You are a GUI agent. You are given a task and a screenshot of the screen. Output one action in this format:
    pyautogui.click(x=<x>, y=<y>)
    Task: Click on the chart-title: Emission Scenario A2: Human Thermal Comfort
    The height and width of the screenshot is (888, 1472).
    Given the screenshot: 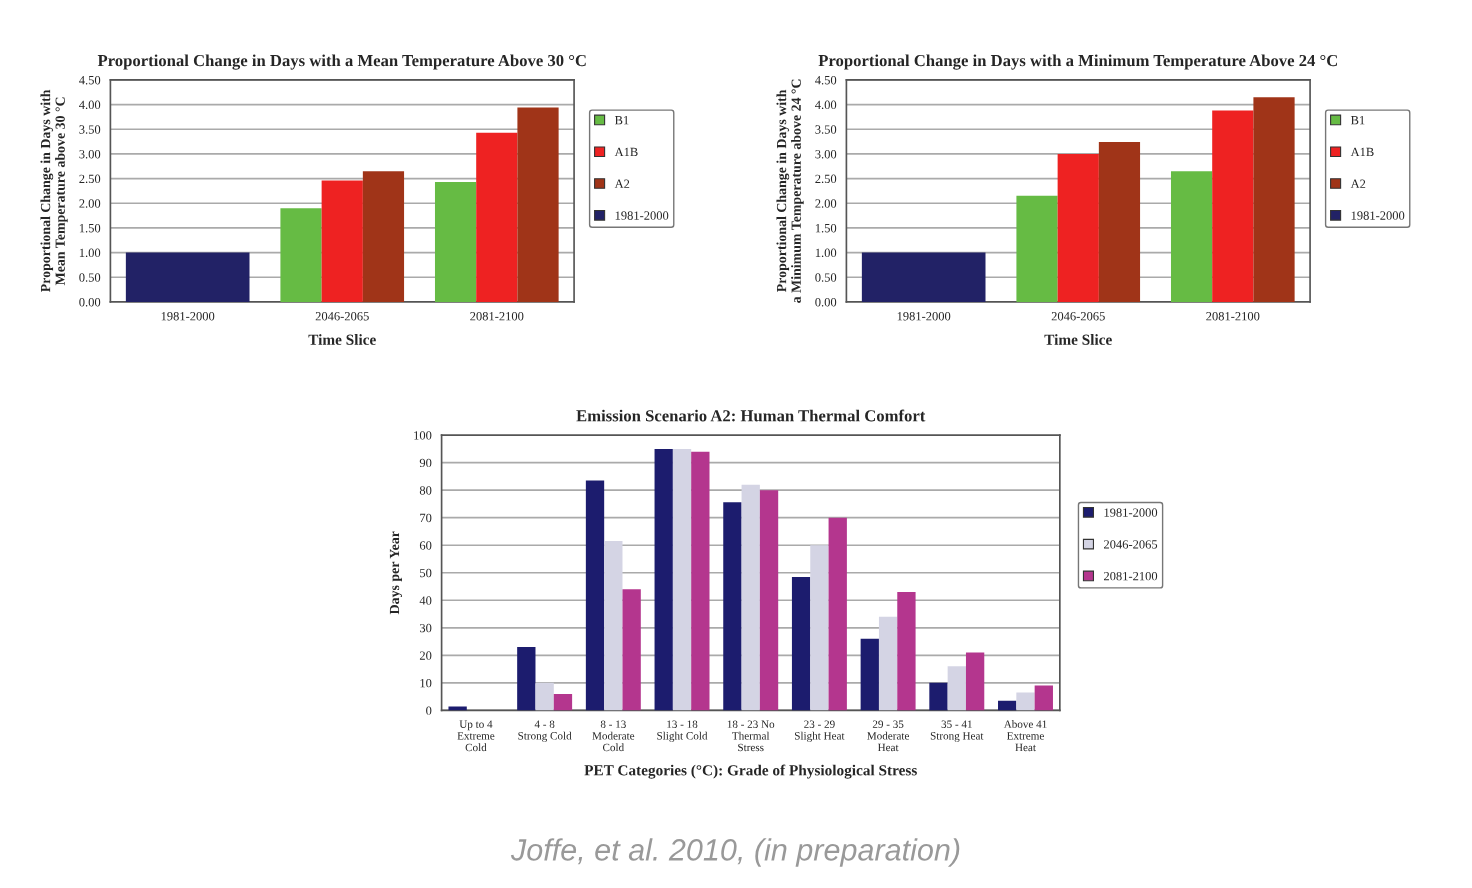 What is the action you would take?
    pyautogui.click(x=751, y=415)
    